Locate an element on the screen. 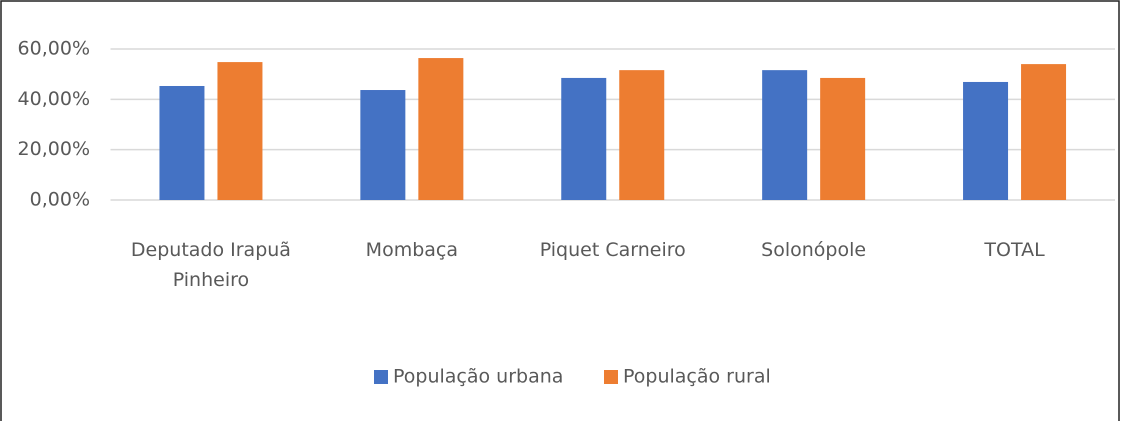  x-tick-label: Deputado Irapuã Pinheiro is located at coordinates (210, 265).